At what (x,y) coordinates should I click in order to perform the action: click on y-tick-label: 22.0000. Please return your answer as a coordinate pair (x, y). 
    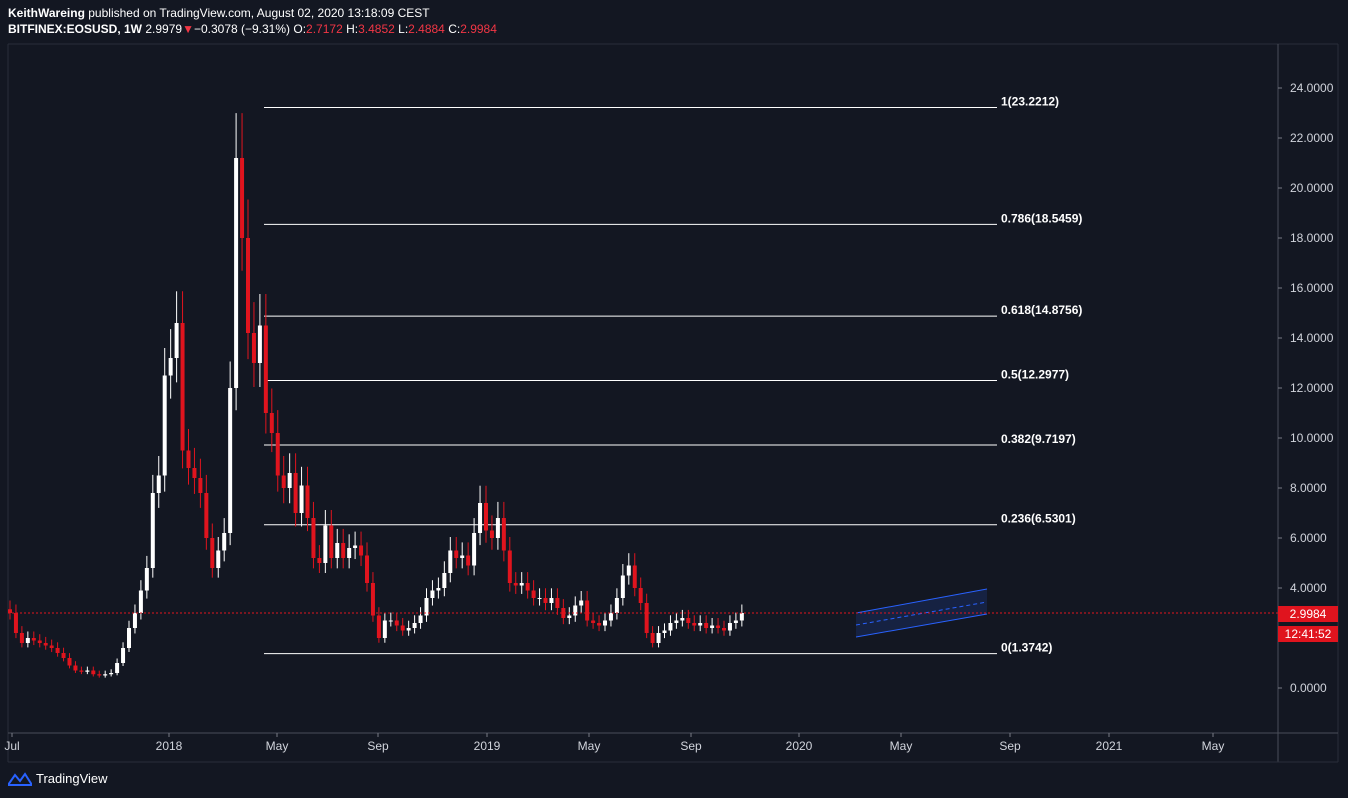
    Looking at the image, I should click on (1312, 138).